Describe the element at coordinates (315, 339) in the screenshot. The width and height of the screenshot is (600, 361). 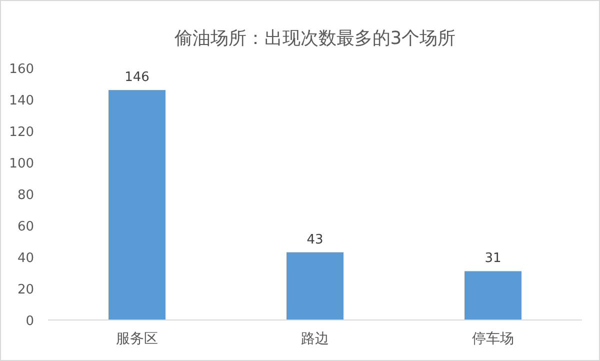
I see `x-tick-label: 路边` at that location.